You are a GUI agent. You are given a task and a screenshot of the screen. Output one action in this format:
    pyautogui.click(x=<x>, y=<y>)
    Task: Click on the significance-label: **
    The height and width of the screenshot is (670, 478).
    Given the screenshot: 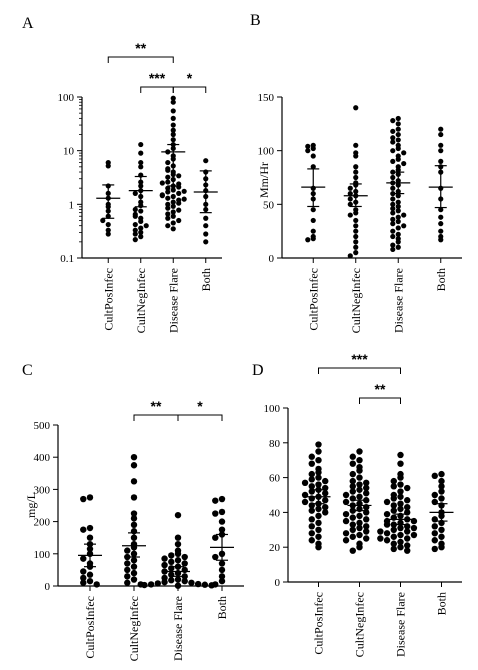 What is the action you would take?
    pyautogui.click(x=156, y=406)
    